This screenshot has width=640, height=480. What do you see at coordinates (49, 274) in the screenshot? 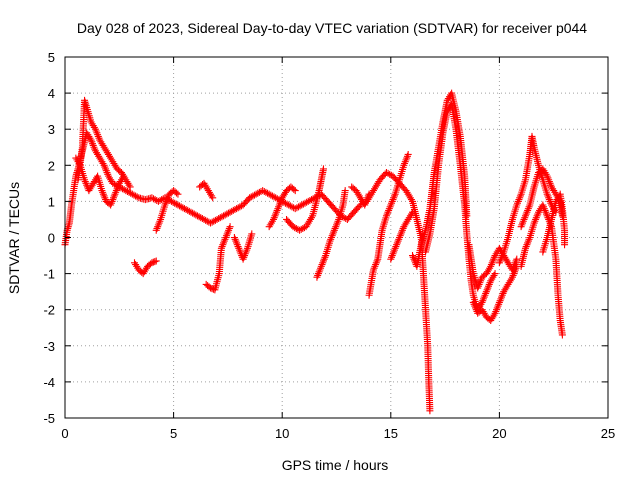
I see `y-tick-label: -1` at bounding box center [49, 274].